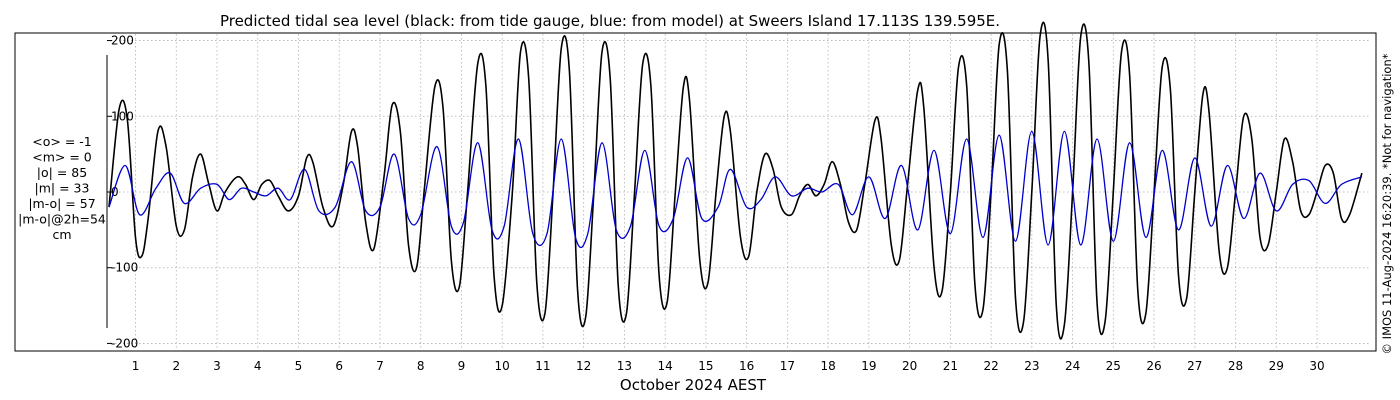  I want to click on stat-line: |m| = 33, so click(62, 188).